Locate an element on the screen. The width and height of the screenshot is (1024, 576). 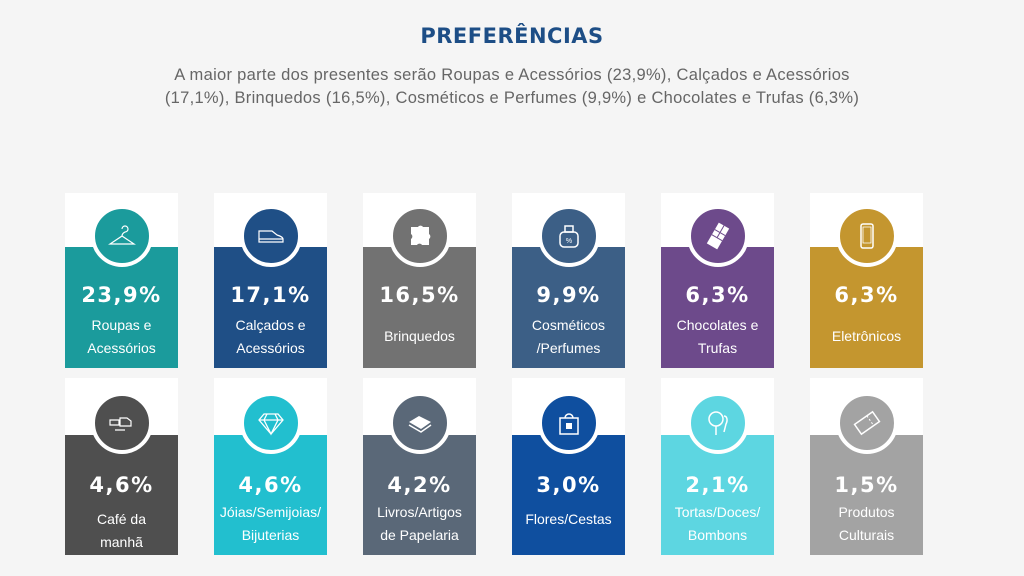
chocolate-icon is located at coordinates (717, 236).